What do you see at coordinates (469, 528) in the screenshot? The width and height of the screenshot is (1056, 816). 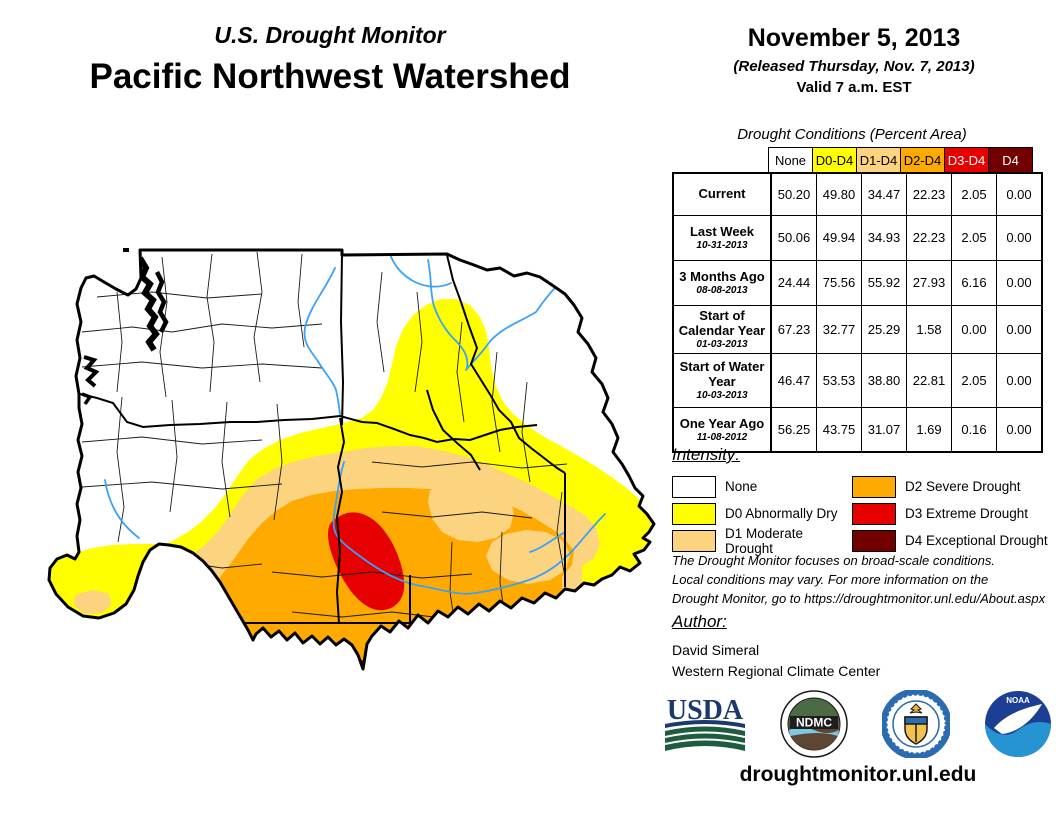 I see `snake-river` at bounding box center [469, 528].